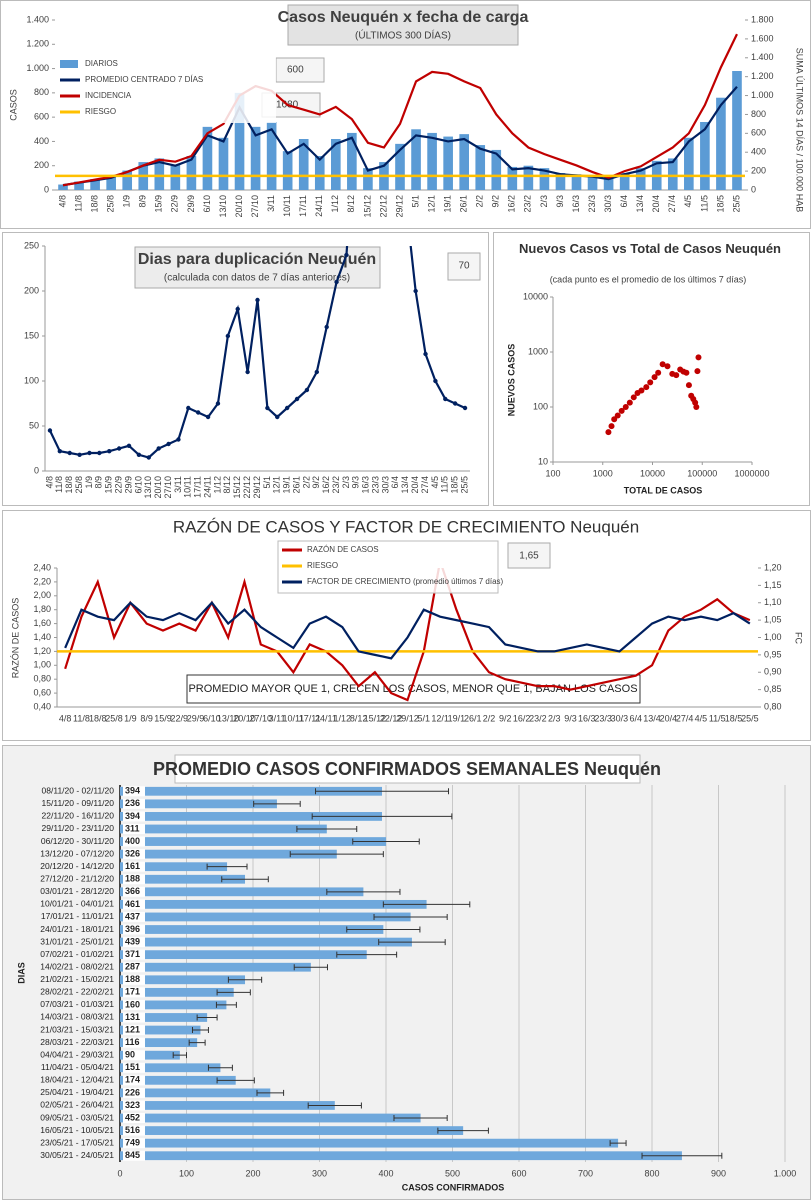 The width and height of the screenshot is (811, 1200). I want to click on x-tick-label: 2/3, so click(544, 201).